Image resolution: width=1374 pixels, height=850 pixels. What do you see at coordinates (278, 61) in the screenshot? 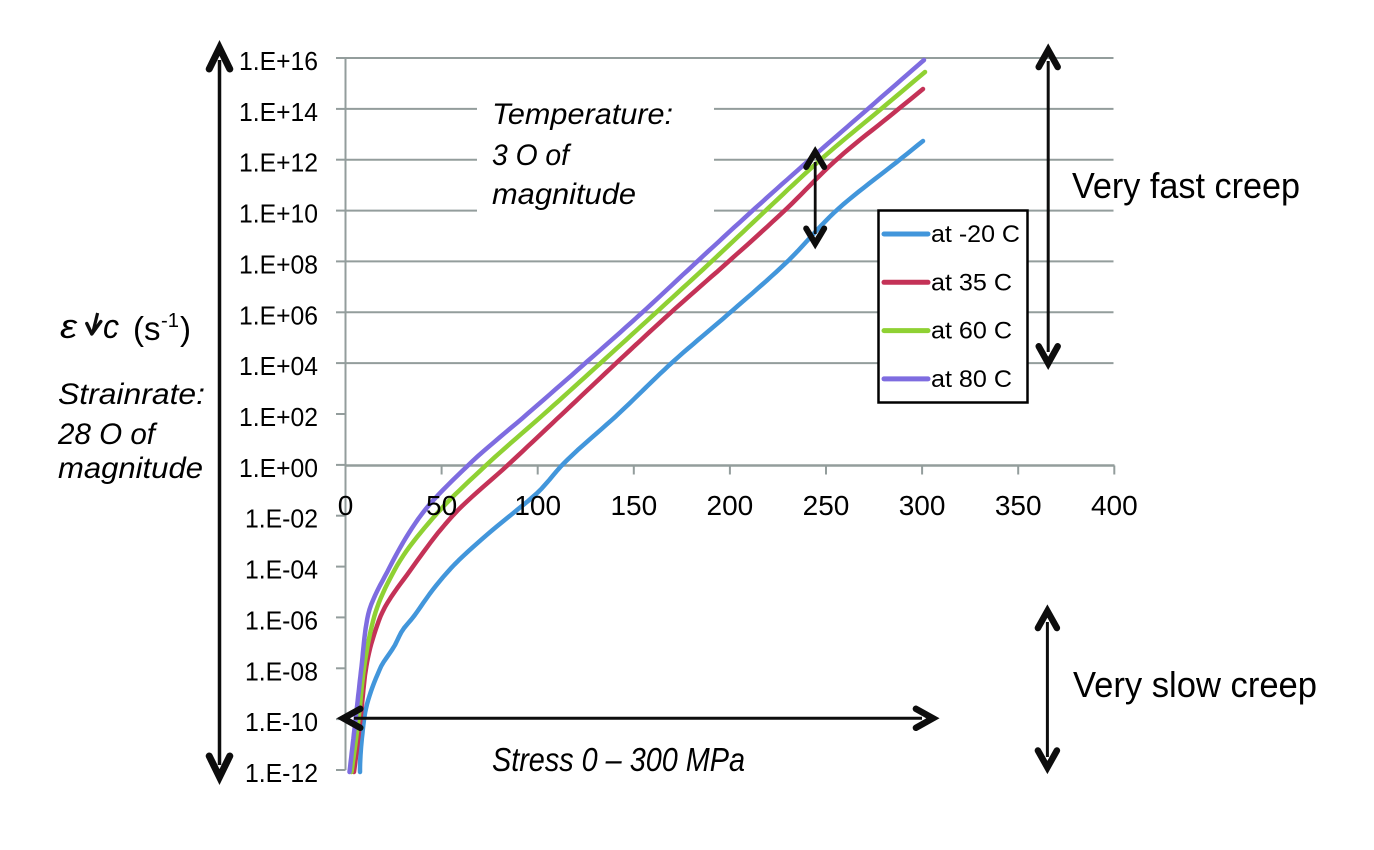
I see `svg-text: 1.E+16` at bounding box center [278, 61].